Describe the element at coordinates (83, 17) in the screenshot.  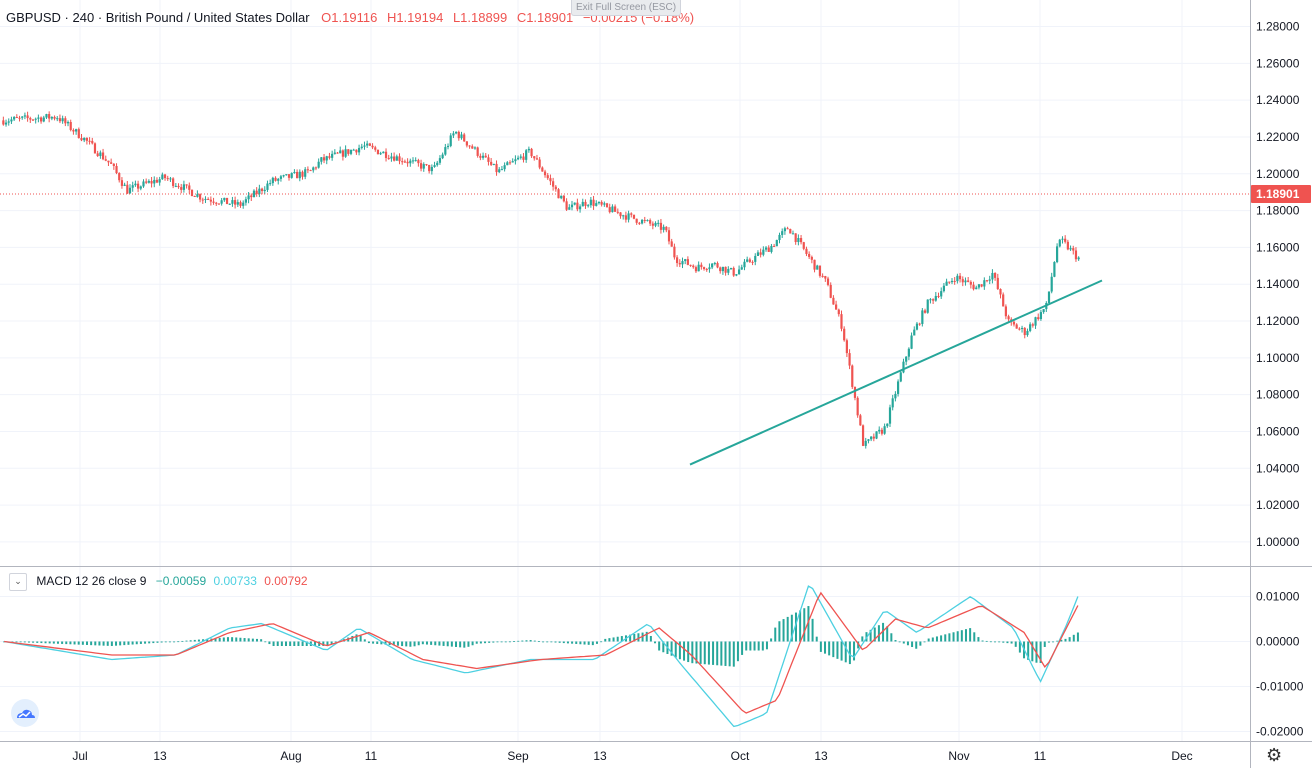
I see `interval: 240` at that location.